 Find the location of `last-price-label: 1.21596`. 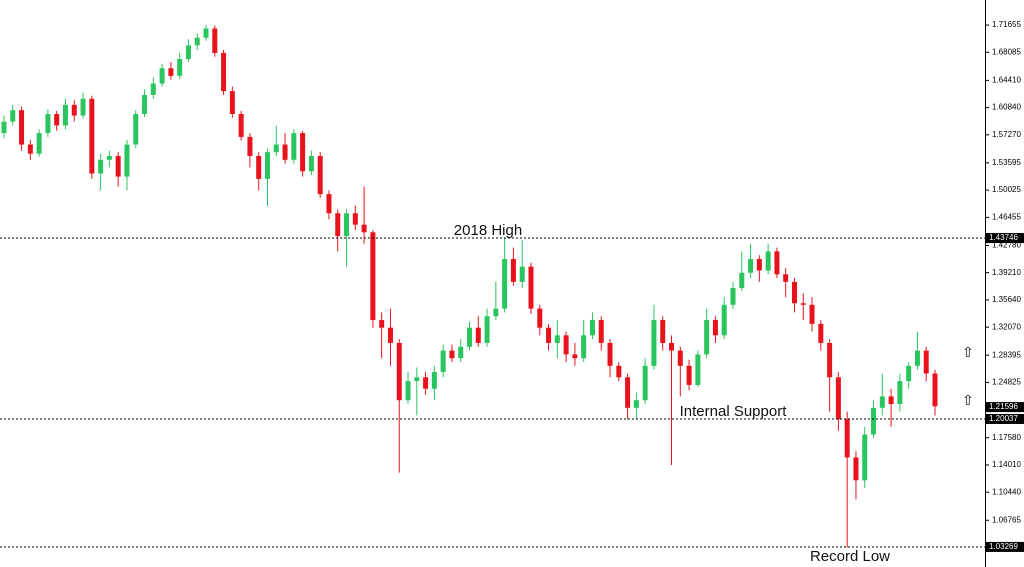

last-price-label: 1.21596 is located at coordinates (1003, 406).